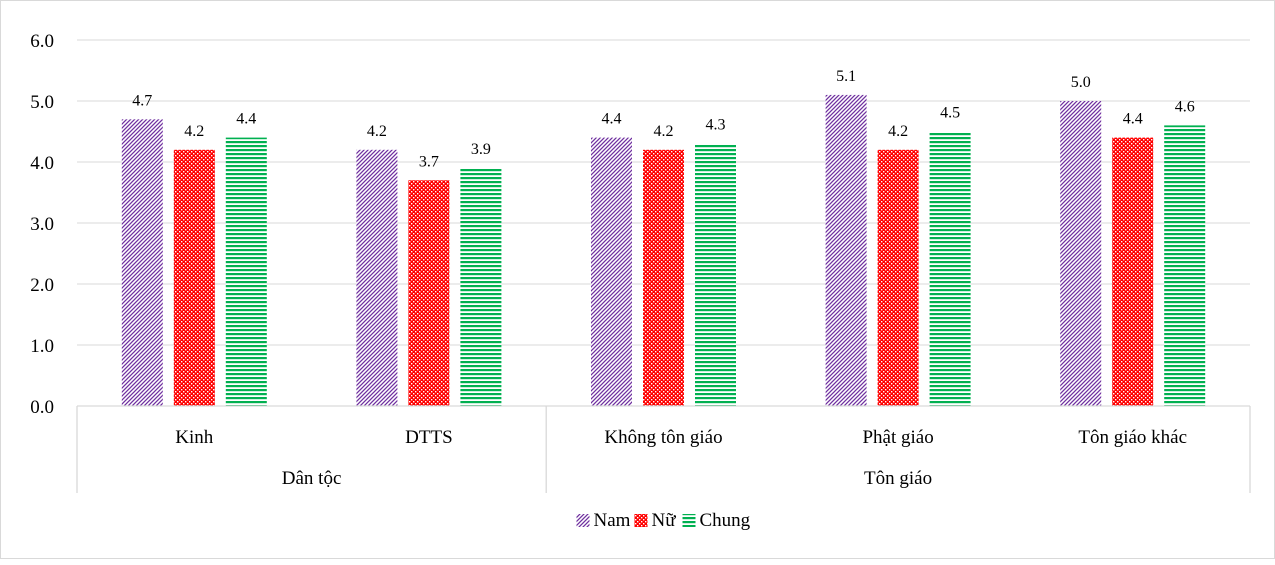 This screenshot has width=1275, height=565. I want to click on legend-item-nam: Nam, so click(603, 520).